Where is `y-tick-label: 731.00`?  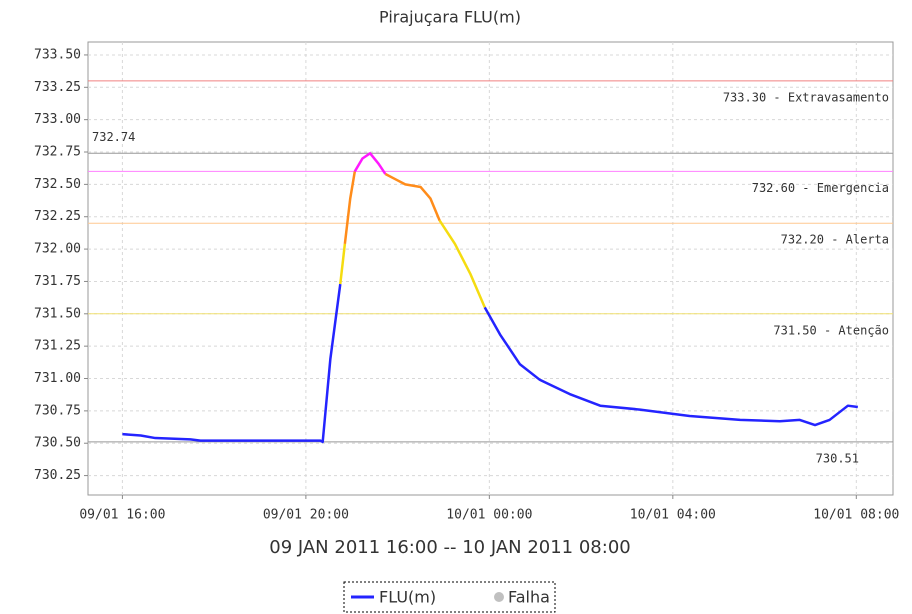 y-tick-label: 731.00 is located at coordinates (57, 378).